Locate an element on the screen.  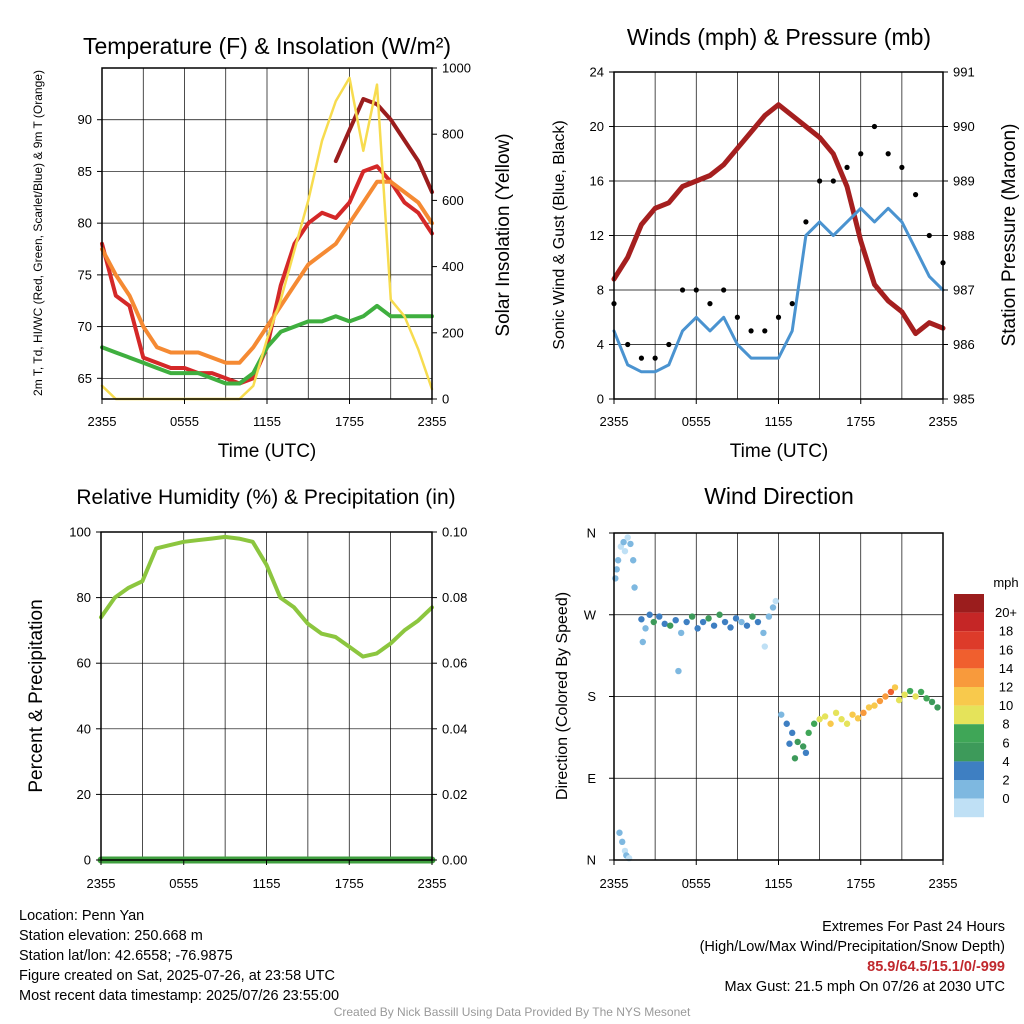
temperature-lines is located at coordinates (267, 238).